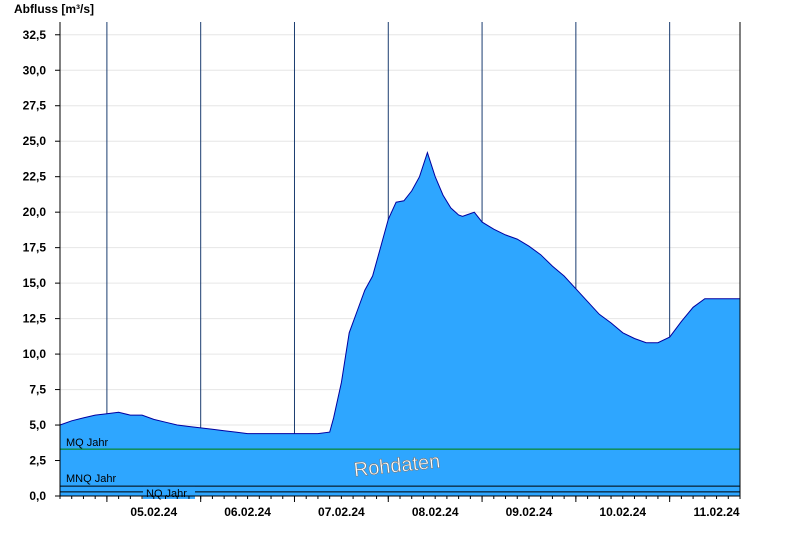 The image size is (800, 550). Describe the element at coordinates (166, 494) in the screenshot. I see `reference-label: NQ Jahr` at that location.